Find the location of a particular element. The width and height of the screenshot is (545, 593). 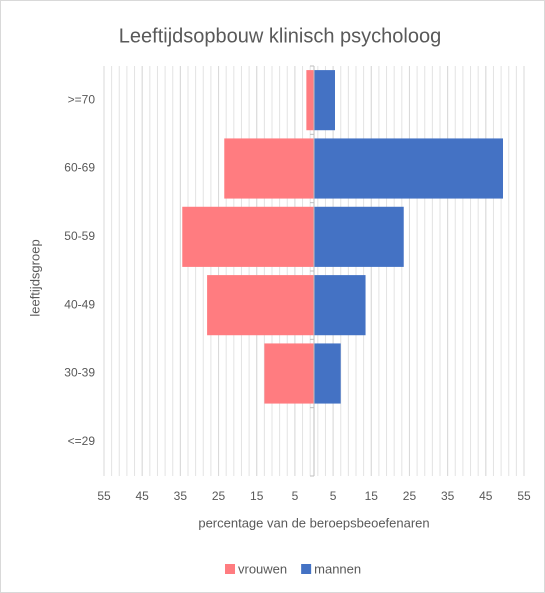

y-tick-label: 50-59 is located at coordinates (79, 236).